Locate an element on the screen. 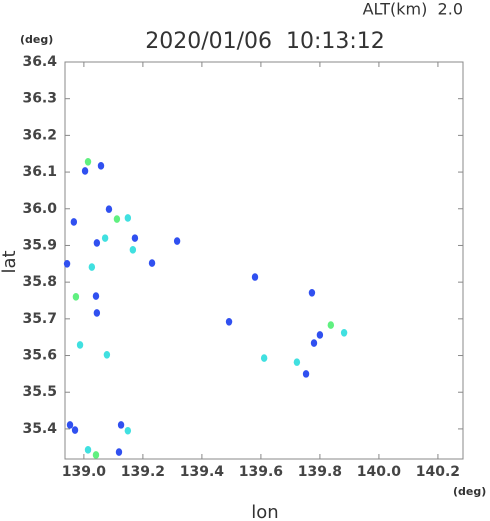  x-tick-label: 140.2 is located at coordinates (438, 472).